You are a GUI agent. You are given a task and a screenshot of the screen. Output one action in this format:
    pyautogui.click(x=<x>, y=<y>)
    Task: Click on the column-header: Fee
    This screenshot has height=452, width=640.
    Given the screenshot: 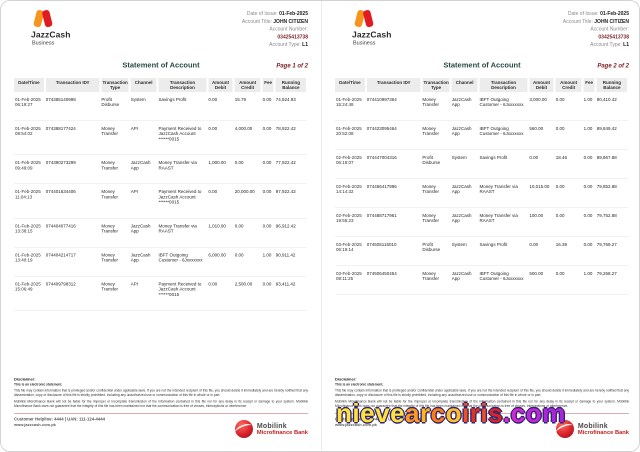 What is the action you would take?
    pyautogui.click(x=268, y=84)
    